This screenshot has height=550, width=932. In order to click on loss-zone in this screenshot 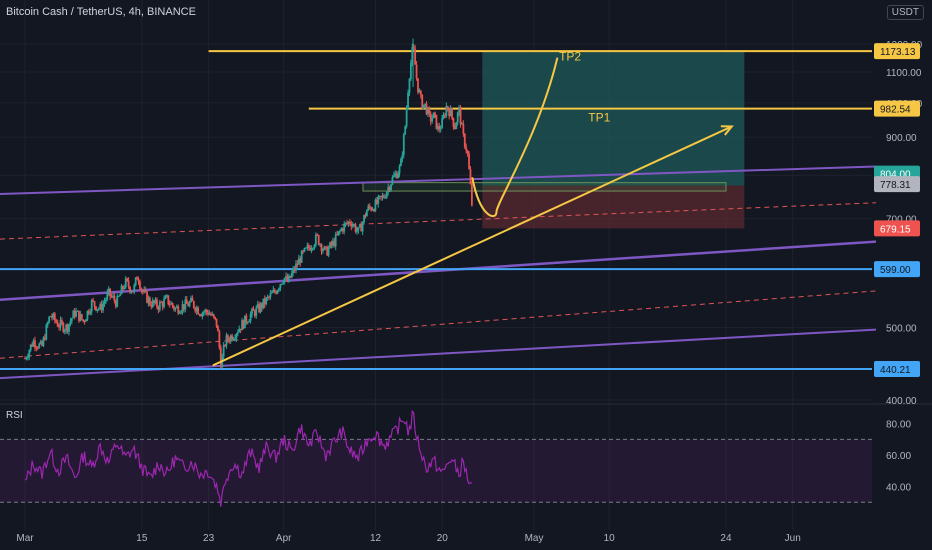, I will do `click(613, 207)`.